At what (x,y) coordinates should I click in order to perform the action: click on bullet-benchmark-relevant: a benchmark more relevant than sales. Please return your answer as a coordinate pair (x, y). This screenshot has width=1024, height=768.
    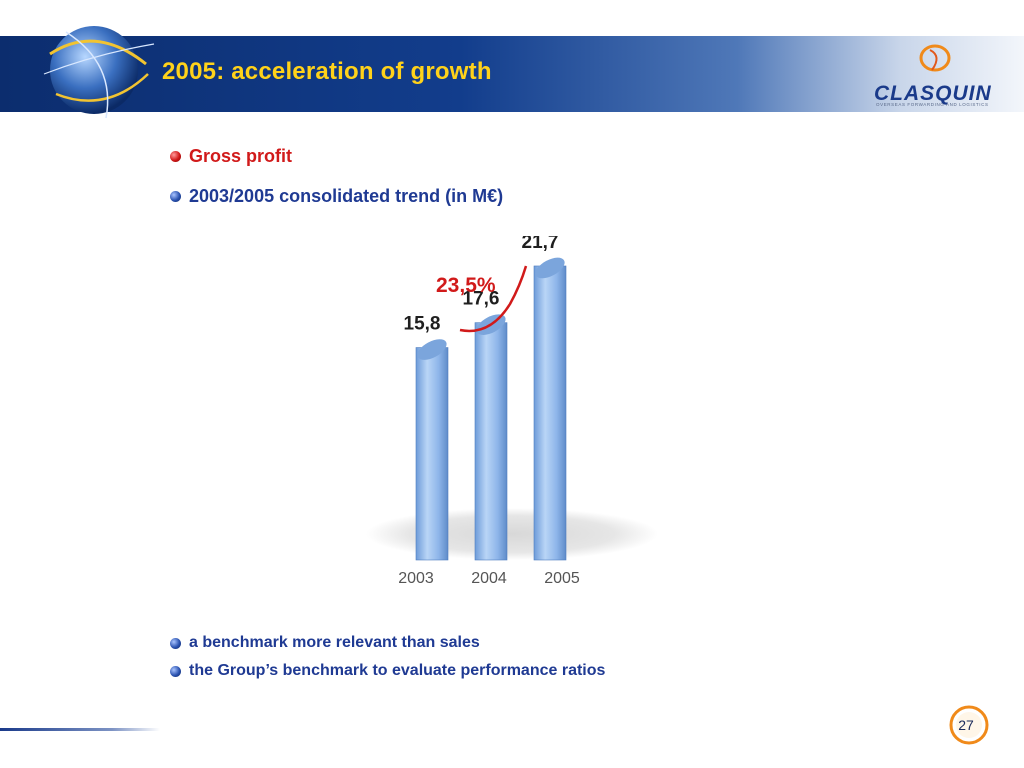
    Looking at the image, I should click on (325, 643).